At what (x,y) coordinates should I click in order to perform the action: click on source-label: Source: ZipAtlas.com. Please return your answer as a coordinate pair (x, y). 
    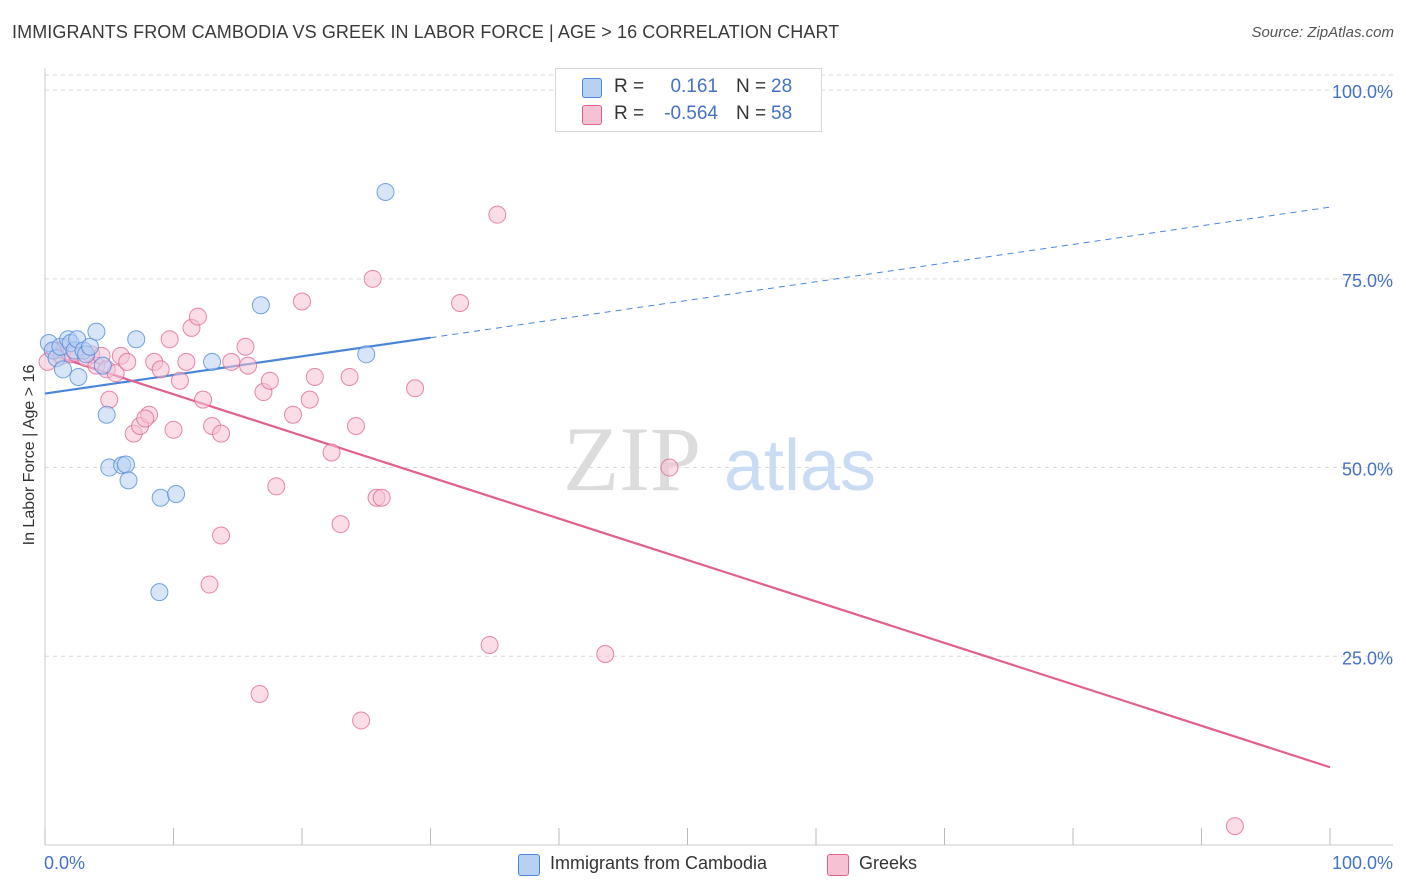
    Looking at the image, I should click on (1322, 32).